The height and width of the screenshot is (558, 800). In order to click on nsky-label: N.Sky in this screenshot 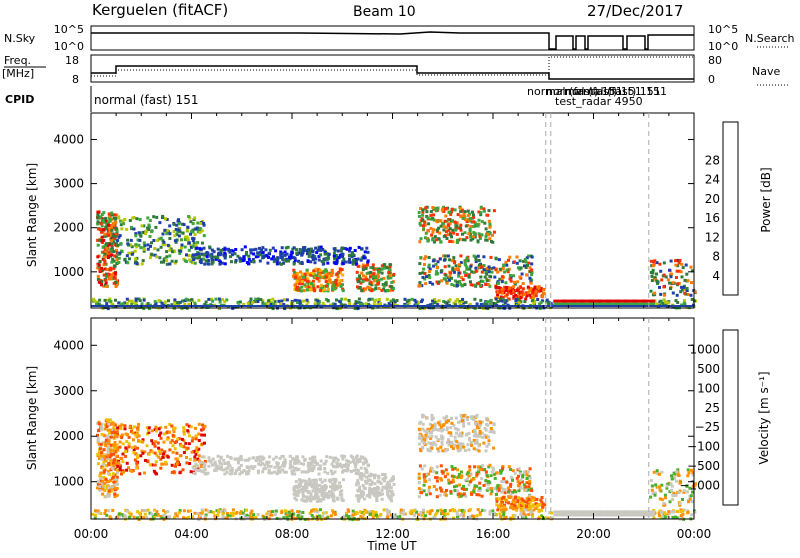, I will do `click(20, 38)`.